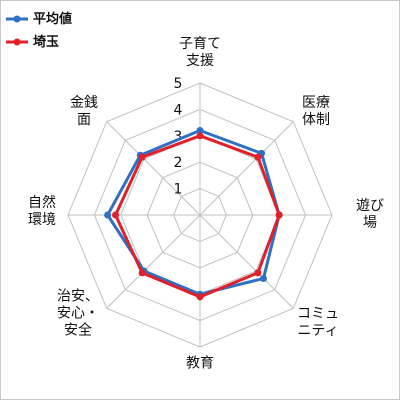  I want to click on category-label-2: 遊び場, so click(370, 214).